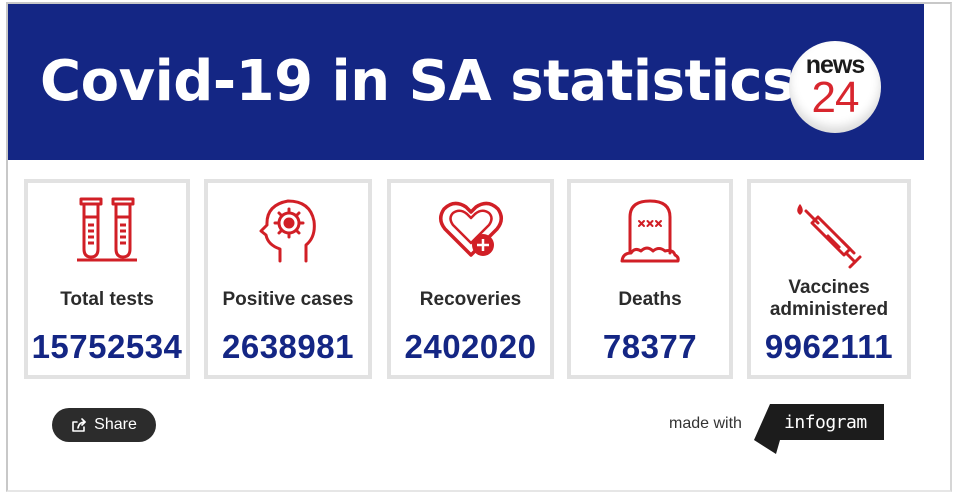  Describe the element at coordinates (829, 238) in the screenshot. I see `syringe-icon` at that location.